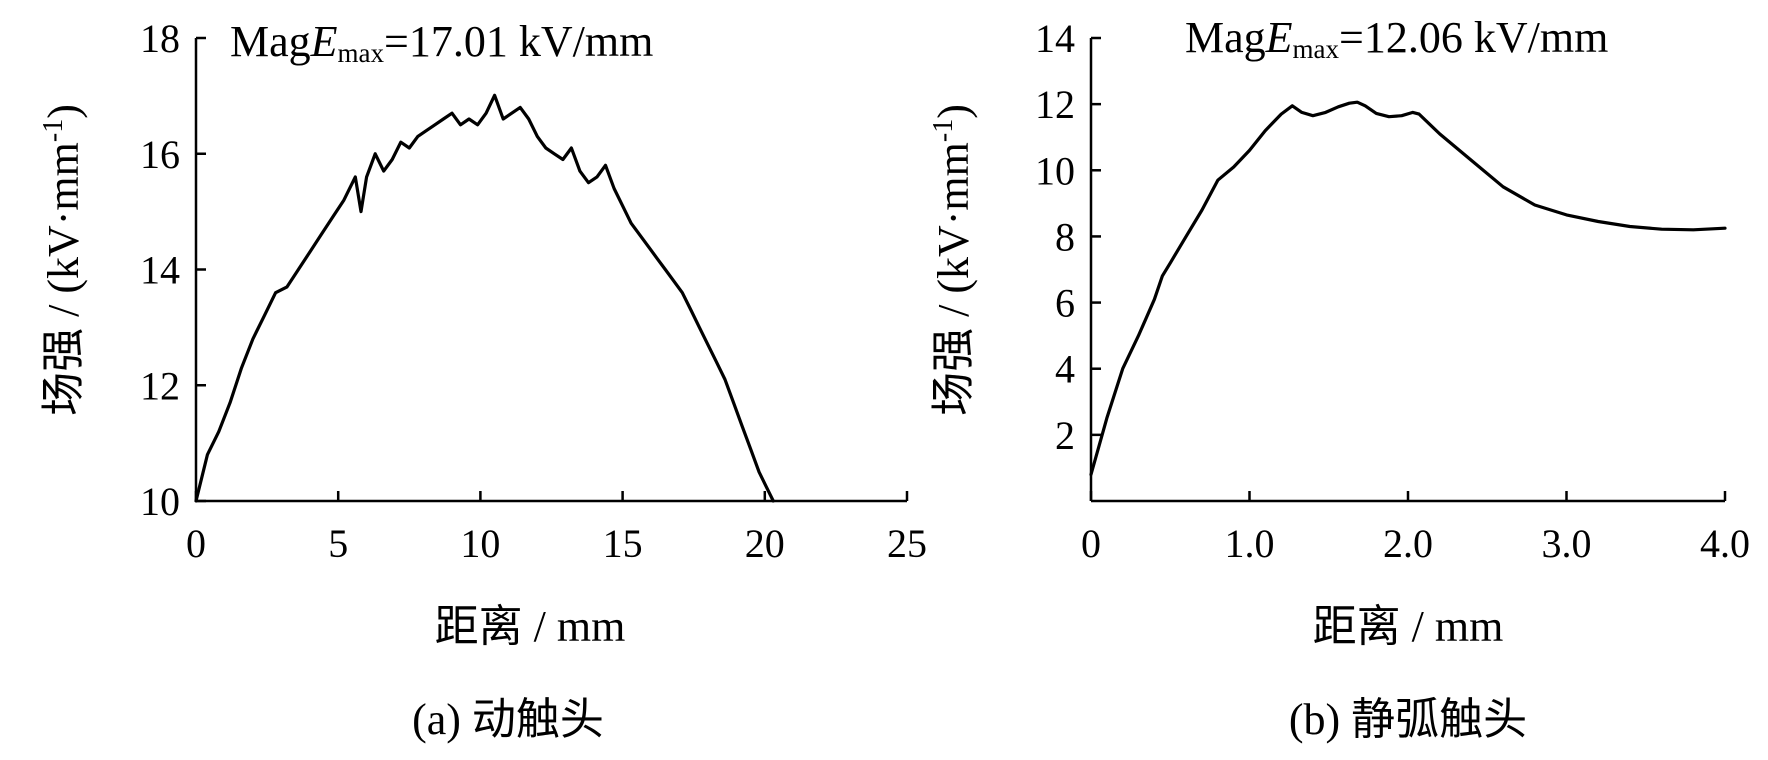 This screenshot has height=760, width=1768. I want to click on panel-b-y-tick-label: 10, so click(1055, 170).